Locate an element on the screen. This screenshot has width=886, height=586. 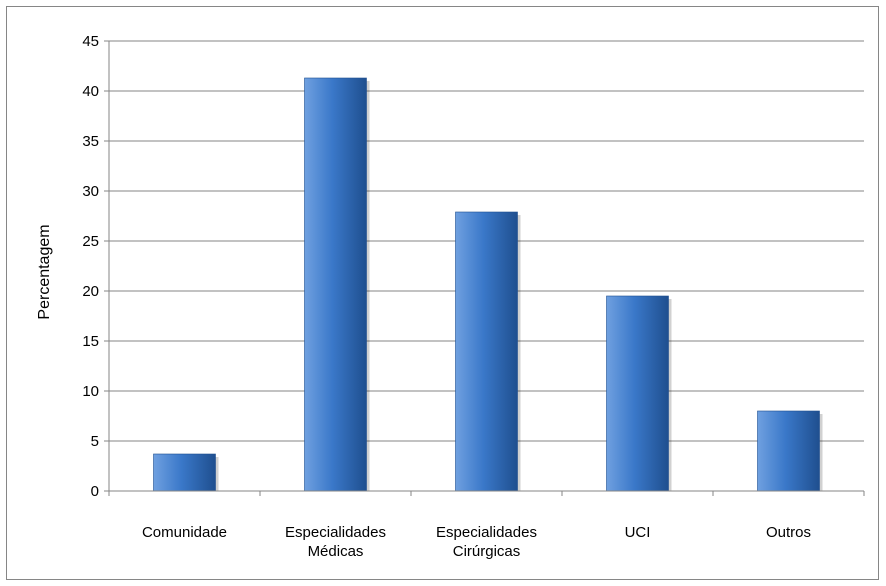
y-tick-label: 0 is located at coordinates (95, 491).